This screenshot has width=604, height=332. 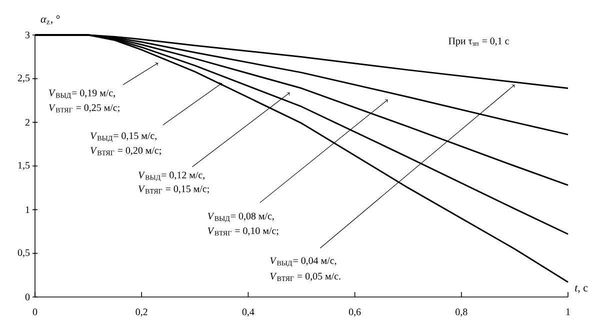 I want to click on annotation: V$_{ВЫД}$= 0,08 м/с,, so click(x=241, y=217).